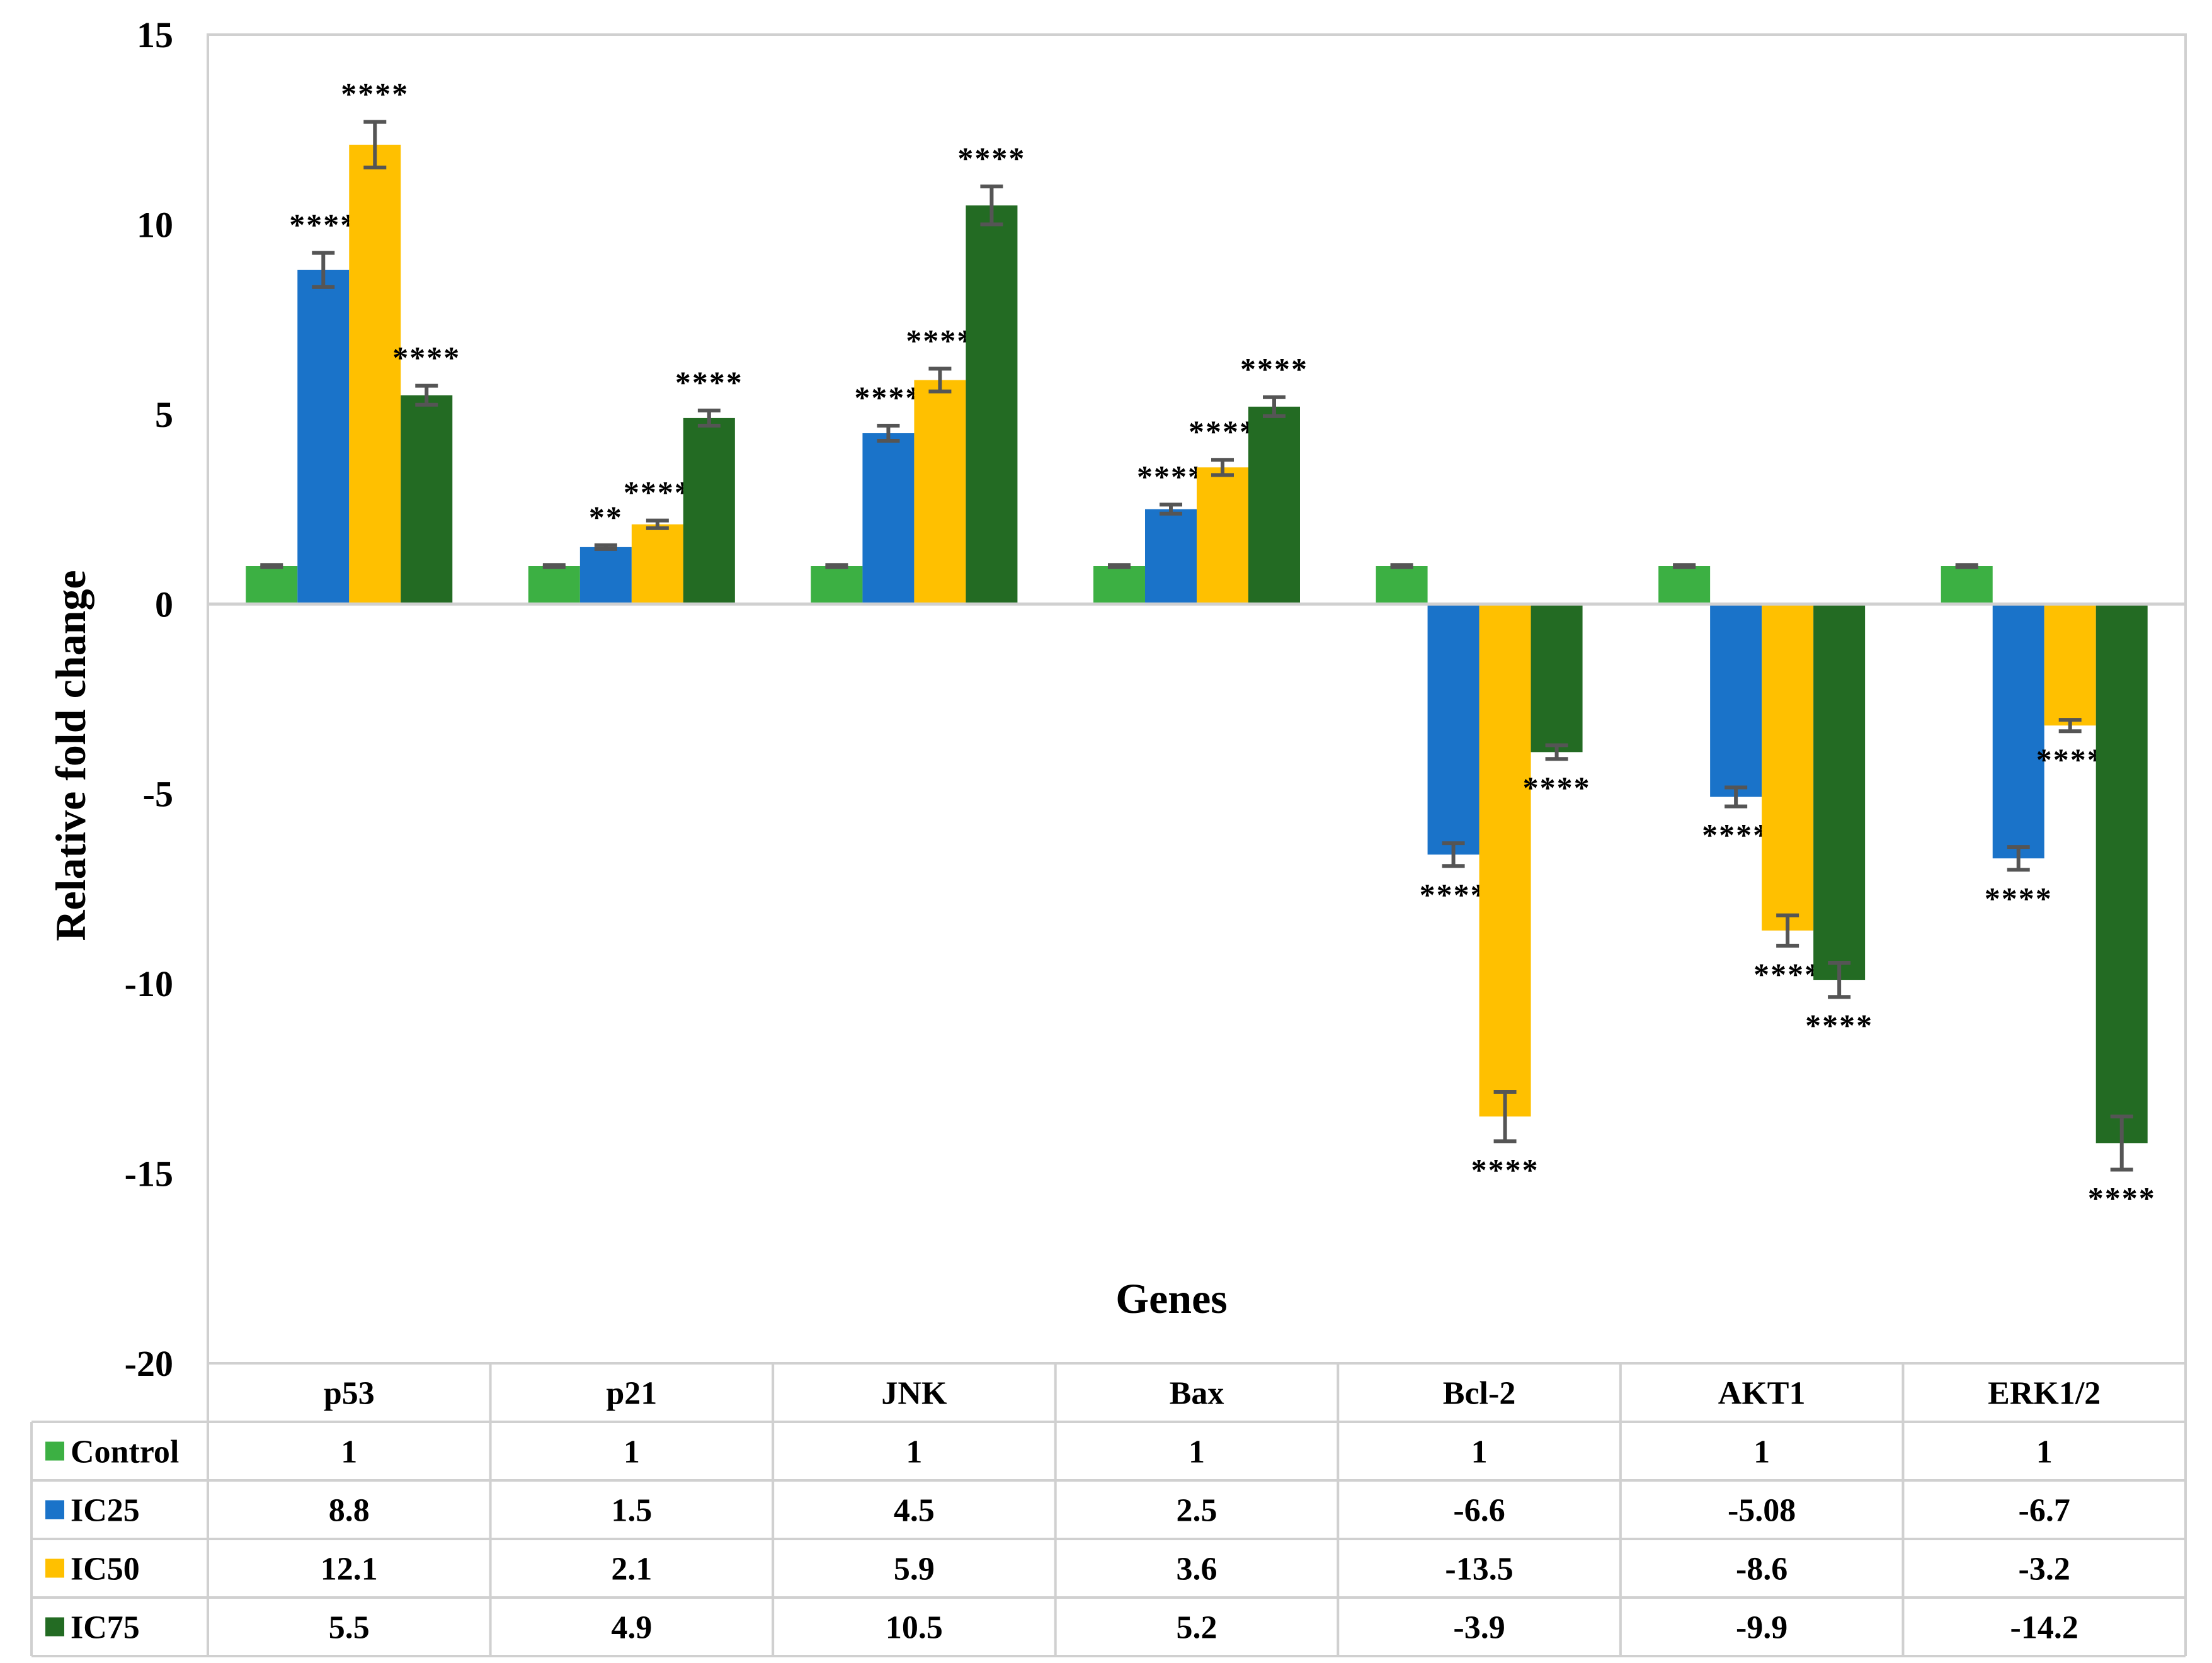 The height and width of the screenshot is (1663, 2212). Describe the element at coordinates (1839, 792) in the screenshot. I see `bar-ic75-akt1` at that location.